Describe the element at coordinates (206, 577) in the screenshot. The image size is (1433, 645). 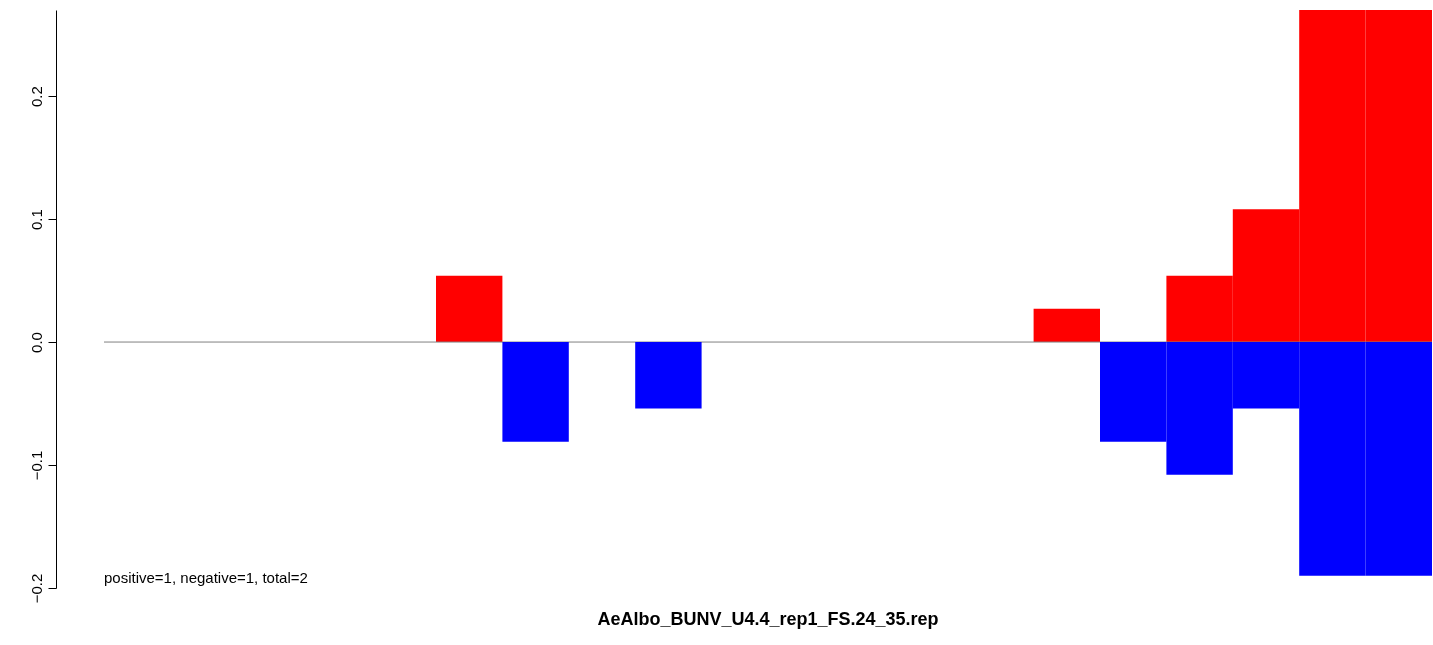
I see `annotation: positive=1, negative=1, total=2` at that location.